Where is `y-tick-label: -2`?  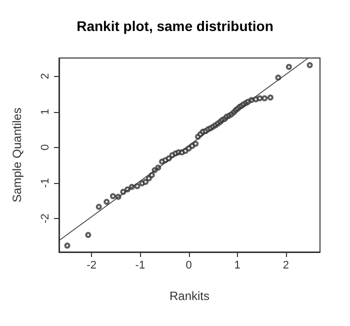 y-tick-label: -2 is located at coordinates (46, 219).